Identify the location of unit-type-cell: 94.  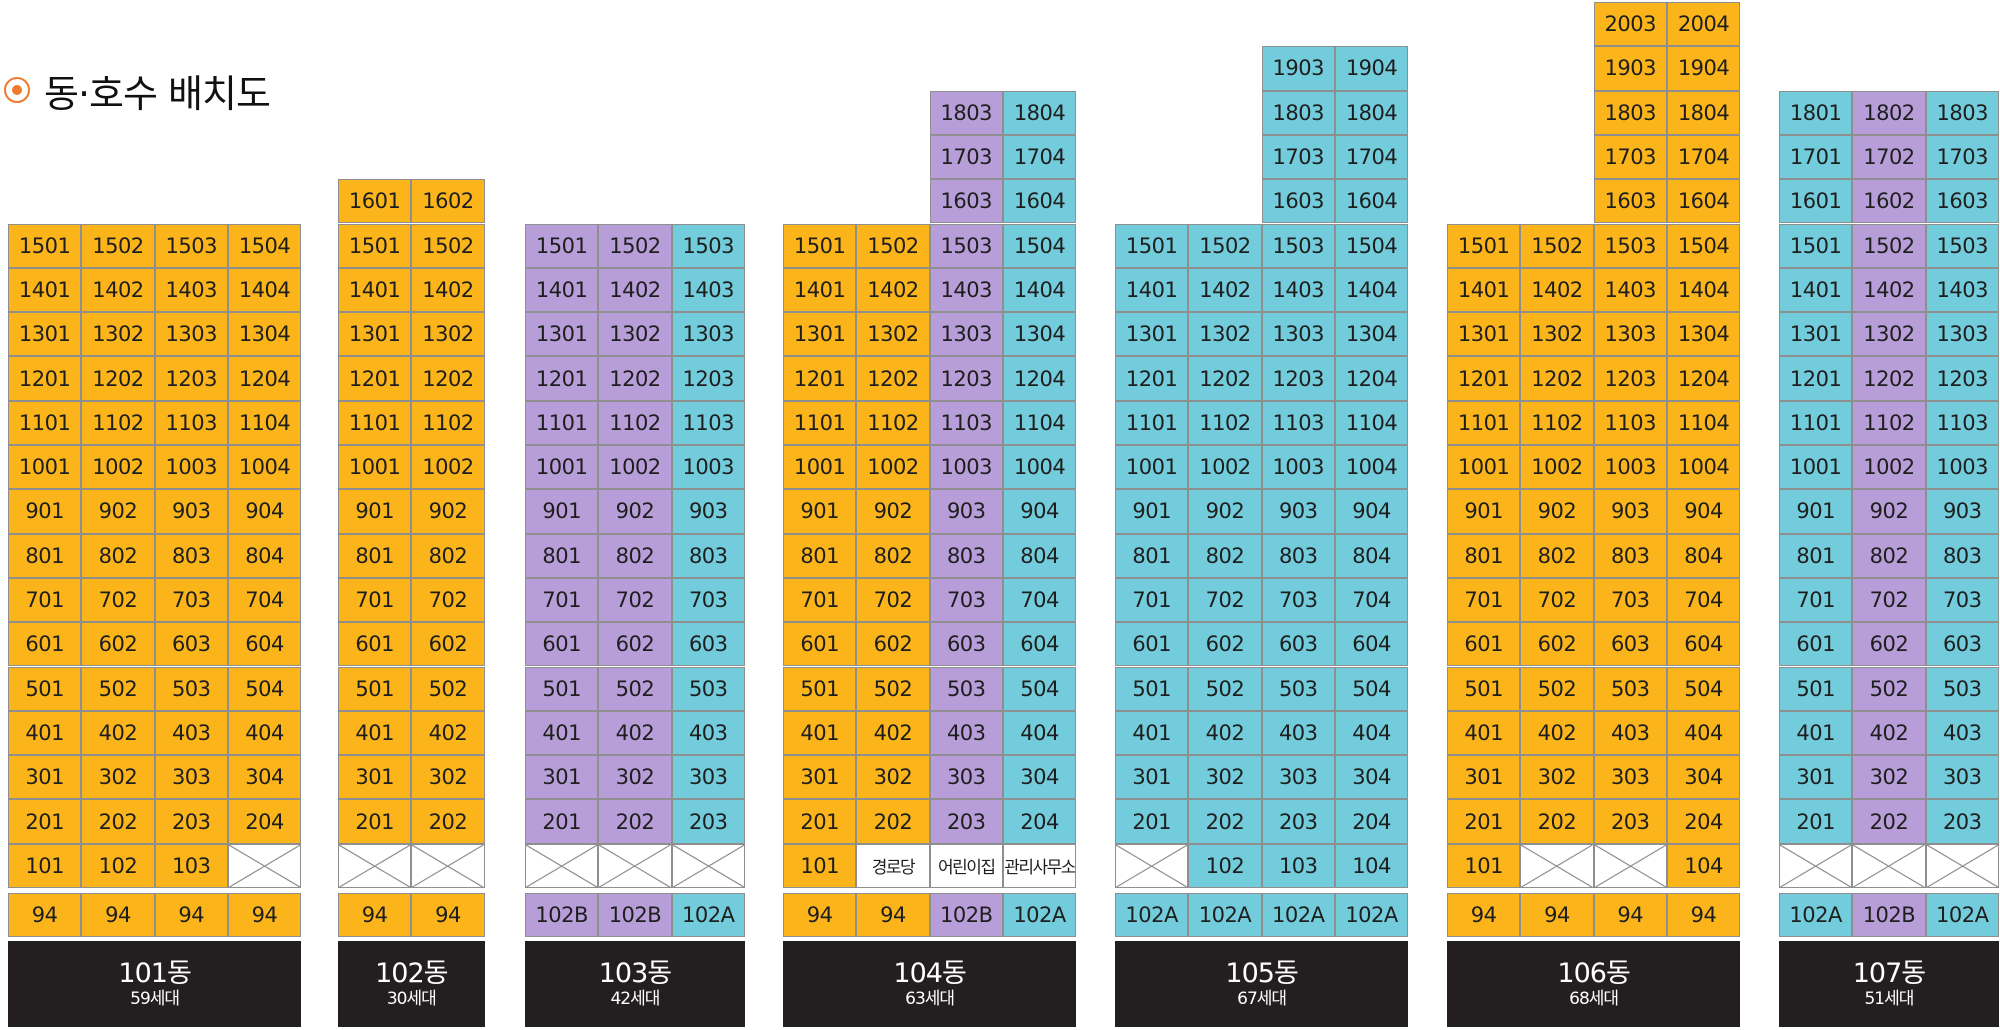
(191, 915).